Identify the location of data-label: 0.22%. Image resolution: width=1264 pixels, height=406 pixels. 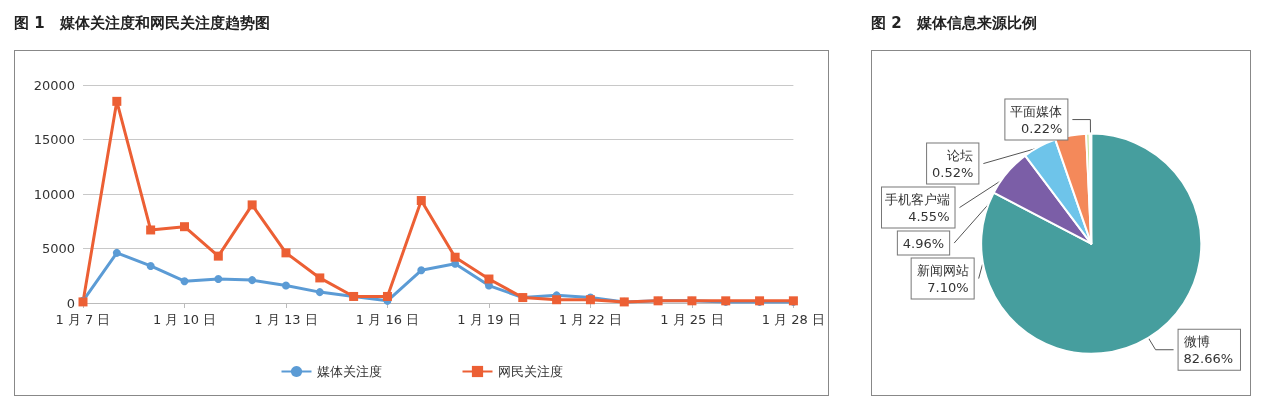
(1042, 128).